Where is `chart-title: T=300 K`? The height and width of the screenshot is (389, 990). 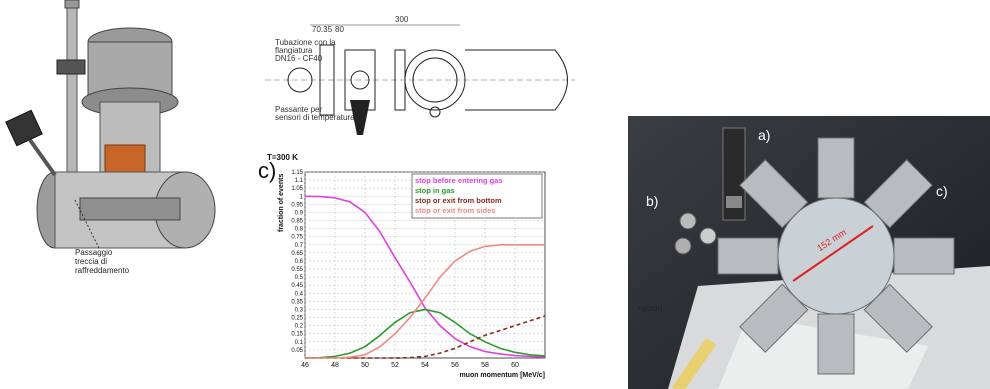 chart-title: T=300 K is located at coordinates (282, 157).